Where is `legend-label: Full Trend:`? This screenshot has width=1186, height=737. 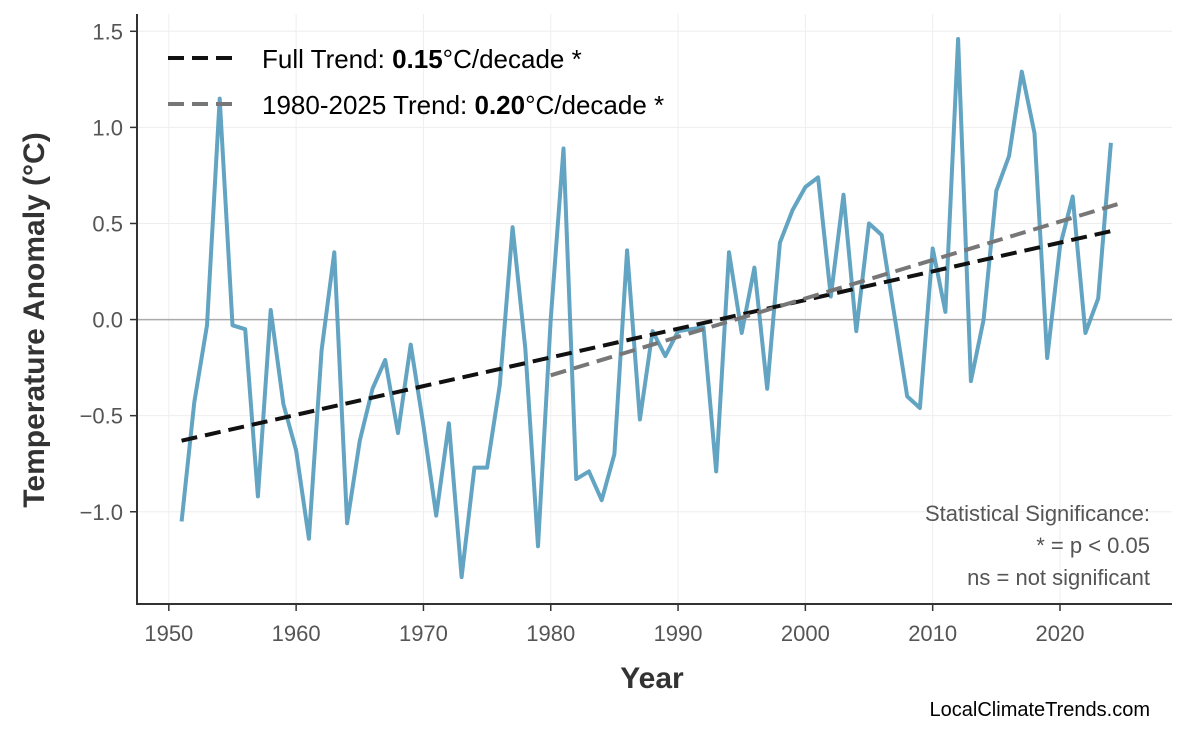
legend-label: Full Trend: is located at coordinates (327, 59).